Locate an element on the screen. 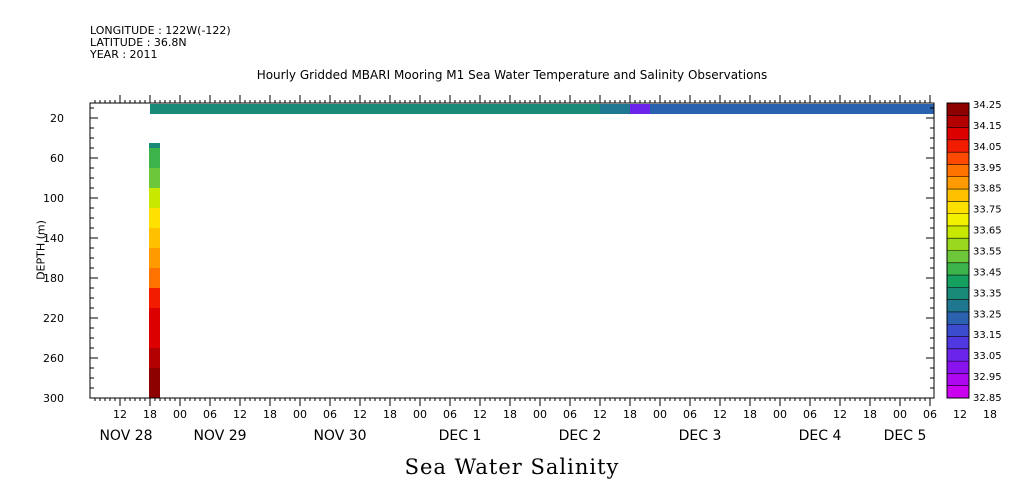 Image resolution: width=1009 pixels, height=504 pixels. y-tick-label: 260 is located at coordinates (53, 358).